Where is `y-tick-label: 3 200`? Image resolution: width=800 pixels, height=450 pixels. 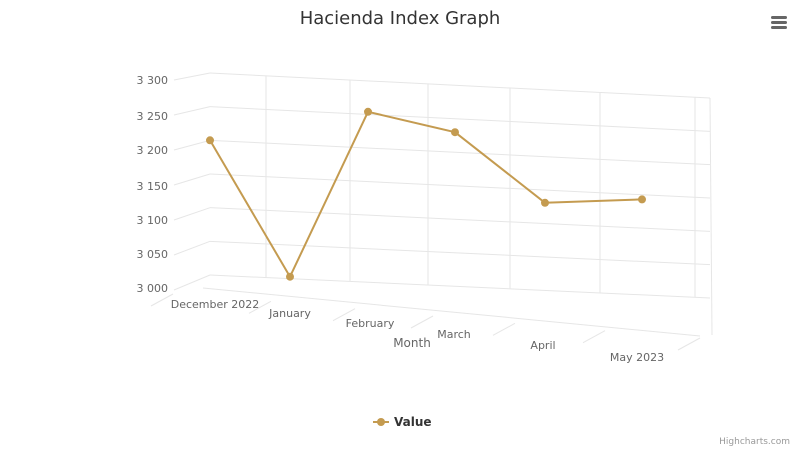 y-tick-label: 3 200 is located at coordinates (153, 150).